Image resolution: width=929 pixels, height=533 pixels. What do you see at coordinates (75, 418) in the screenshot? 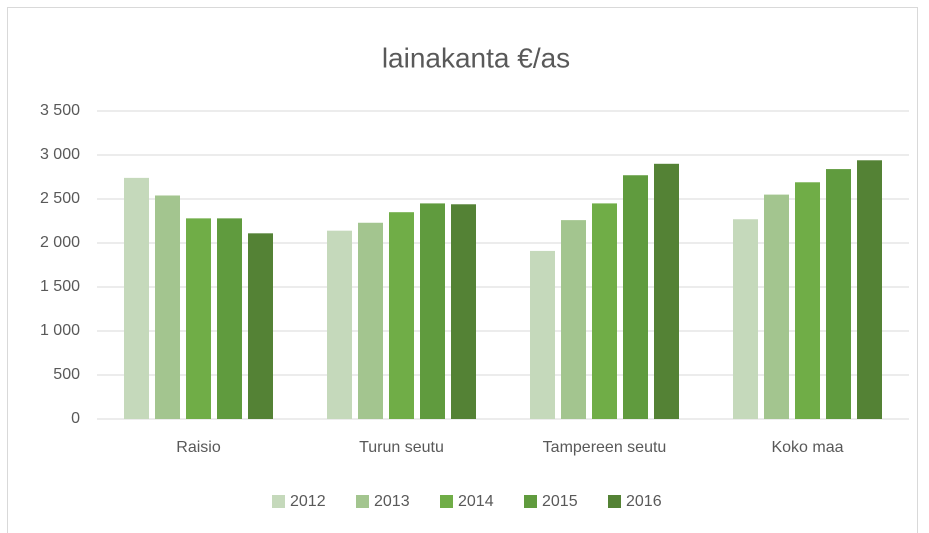
I see `y-tick-label: 0` at bounding box center [75, 418].